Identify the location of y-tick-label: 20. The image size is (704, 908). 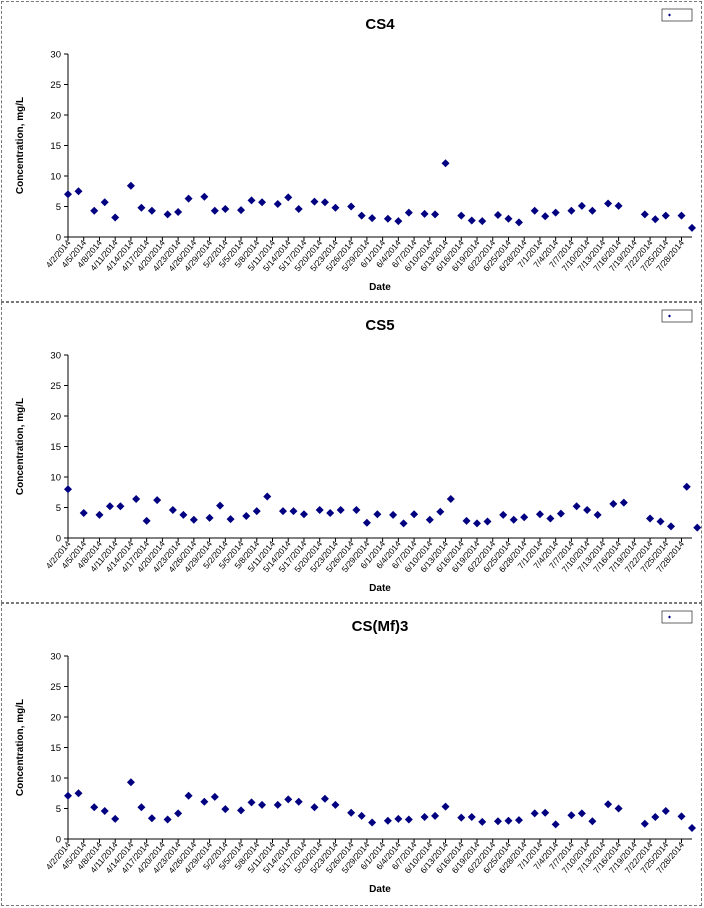
(55, 417).